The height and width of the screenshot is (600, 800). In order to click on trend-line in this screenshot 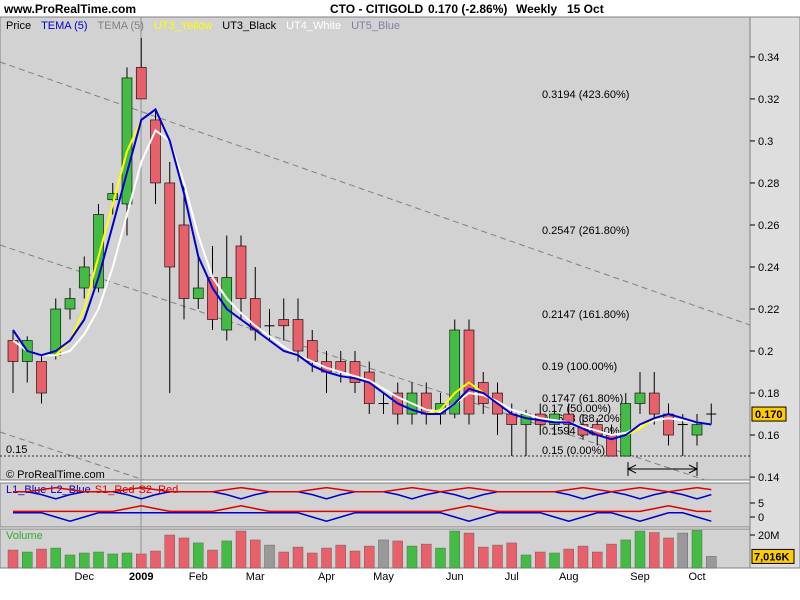, I will do `click(73, 455)`.